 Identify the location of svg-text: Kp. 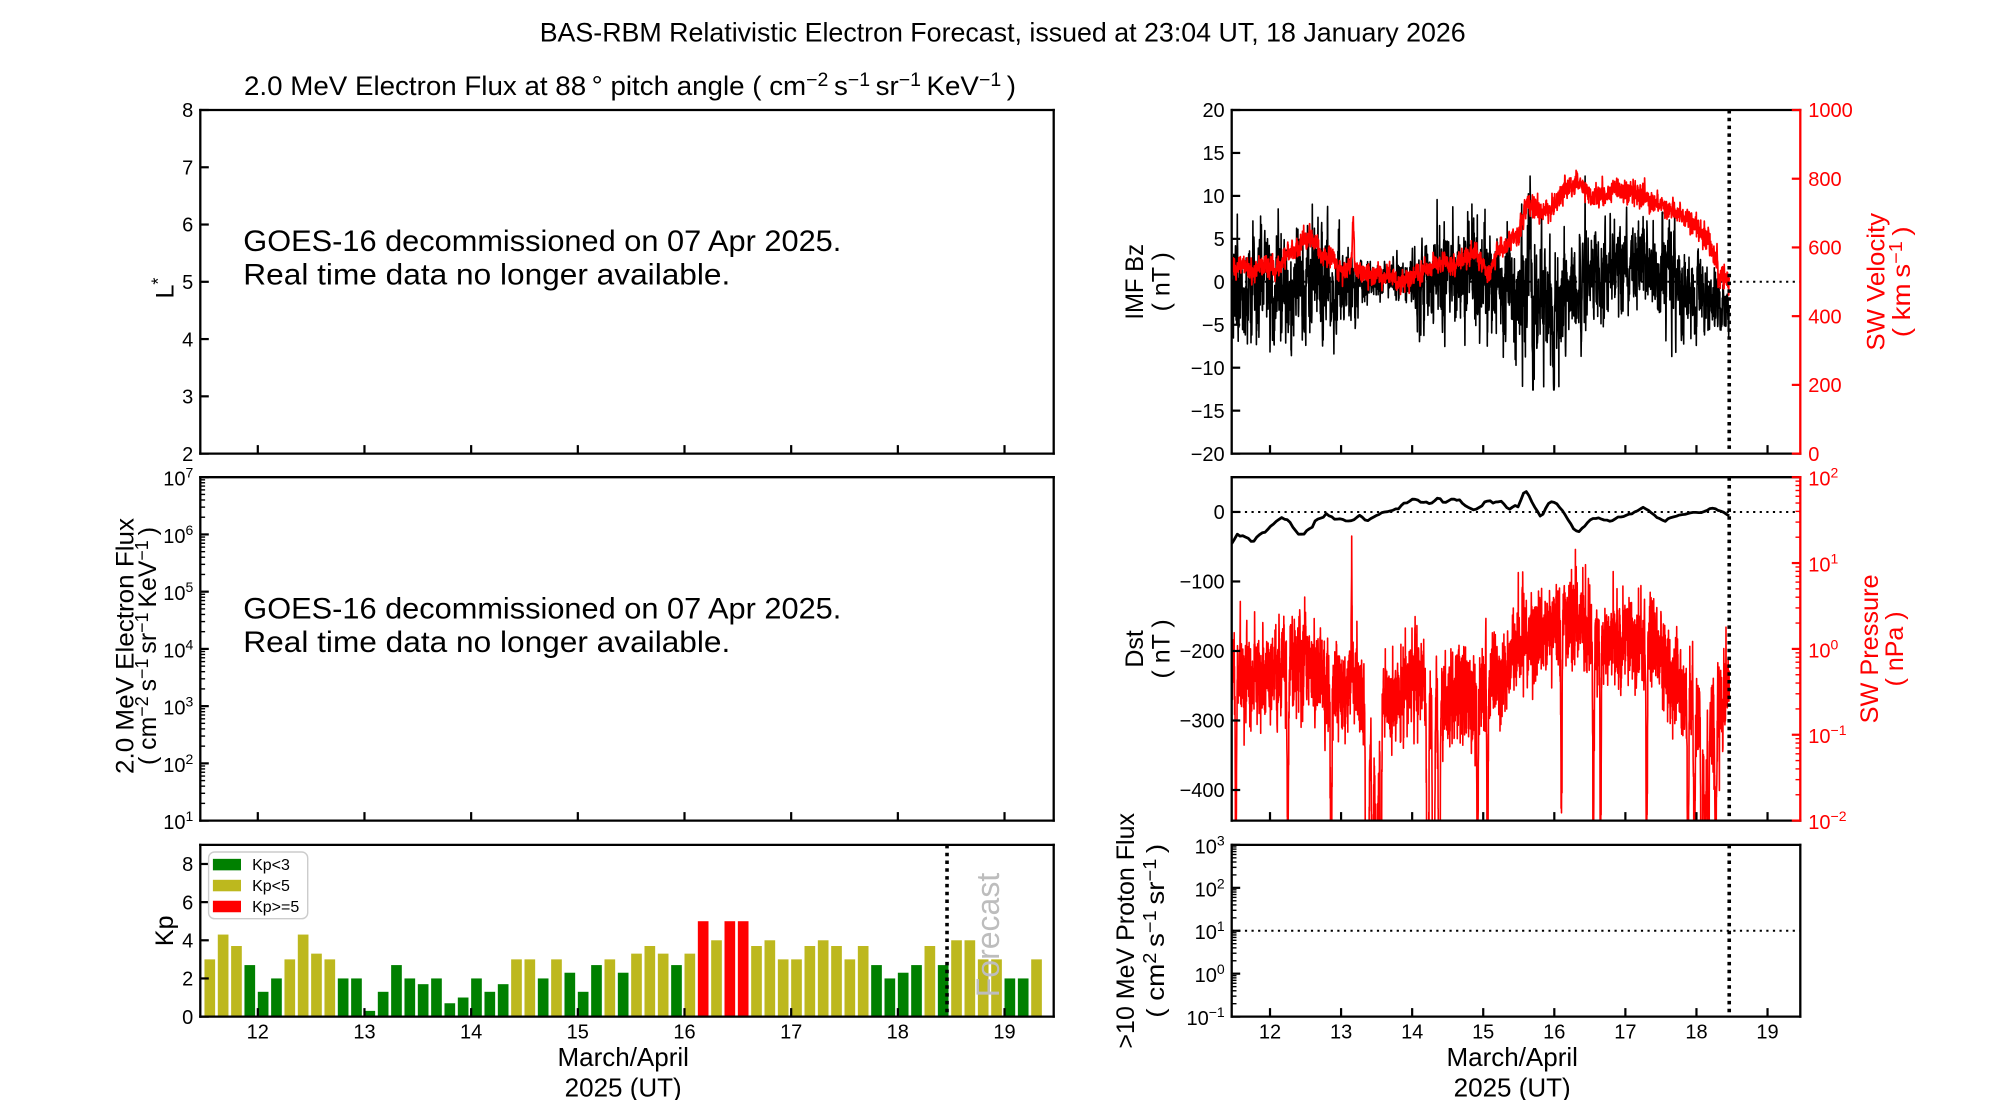
(165, 931).